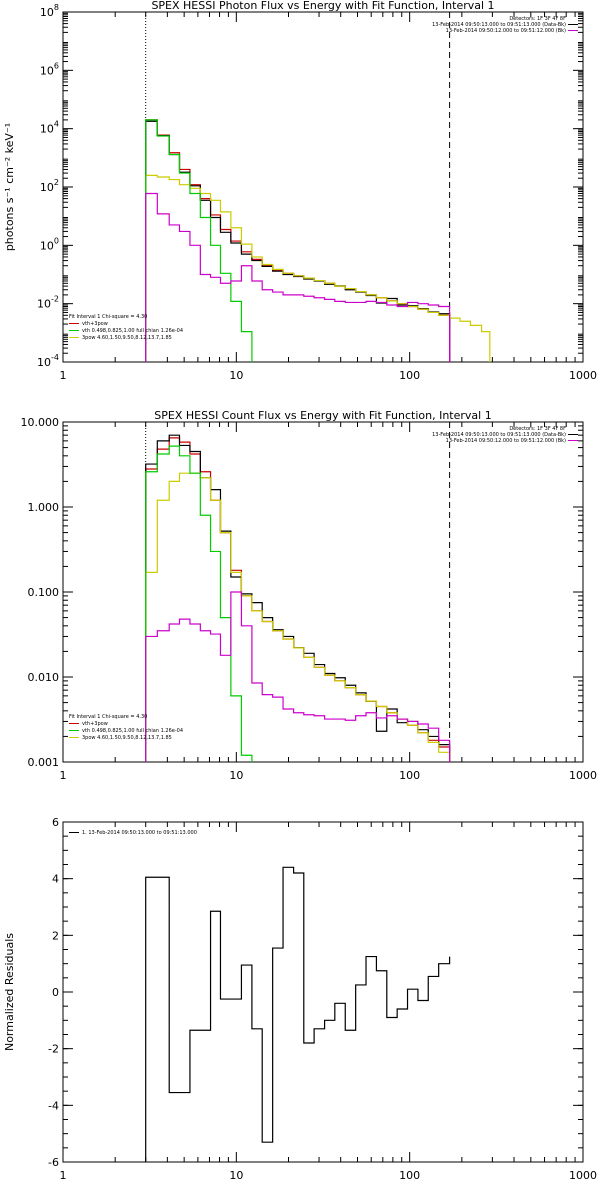  What do you see at coordinates (56, 65) in the screenshot?
I see `y-tick-exponent: 6` at bounding box center [56, 65].